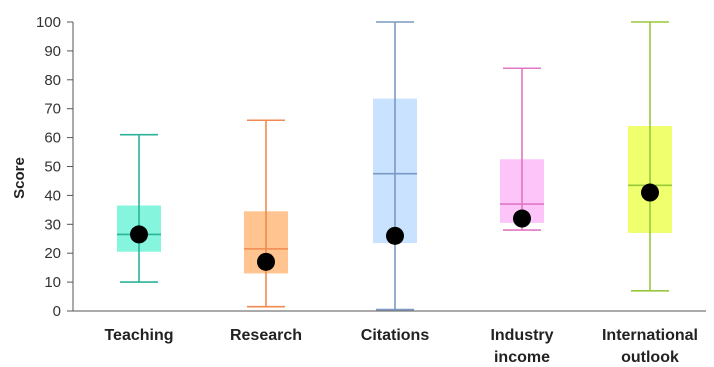 Image resolution: width=714 pixels, height=367 pixels. I want to click on category-label: Research, so click(266, 335).